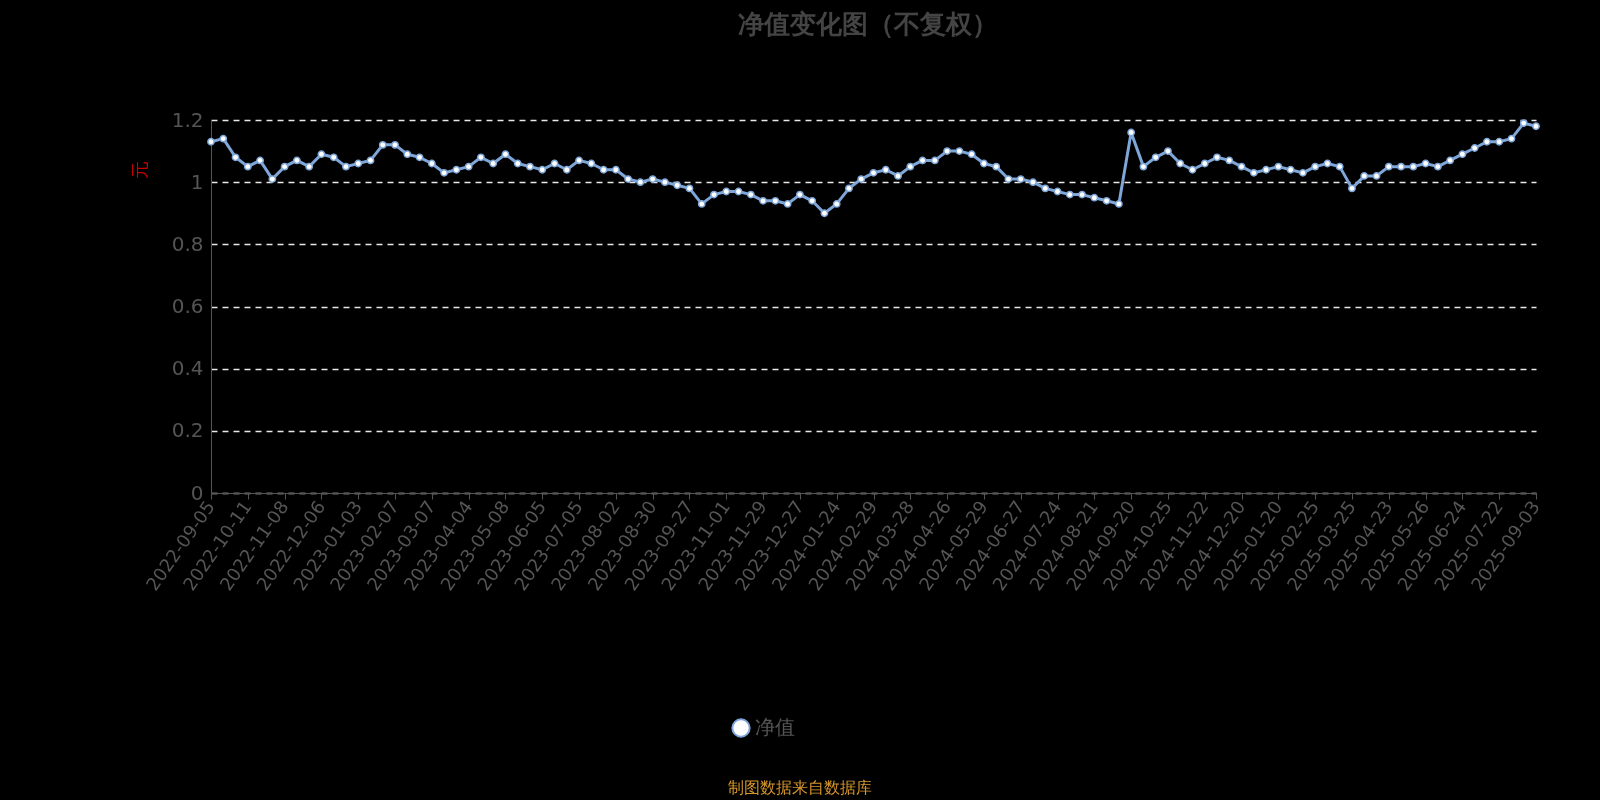 Image resolution: width=1600 pixels, height=800 pixels. I want to click on y-tick-label: 0.6, so click(187, 306).